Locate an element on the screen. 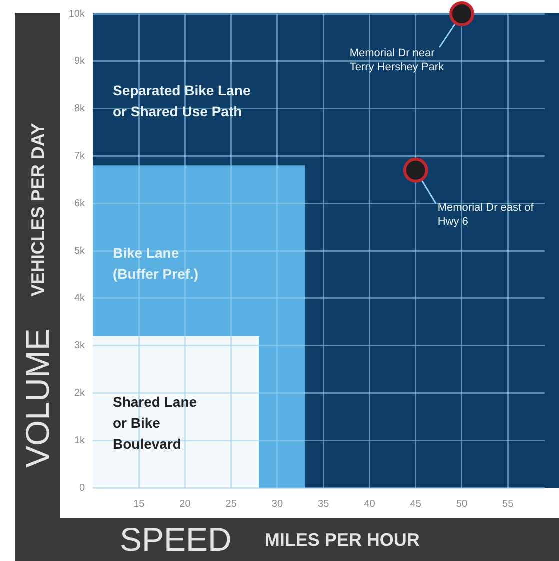 The width and height of the screenshot is (559, 561). x-tick-label: 30 is located at coordinates (278, 504).